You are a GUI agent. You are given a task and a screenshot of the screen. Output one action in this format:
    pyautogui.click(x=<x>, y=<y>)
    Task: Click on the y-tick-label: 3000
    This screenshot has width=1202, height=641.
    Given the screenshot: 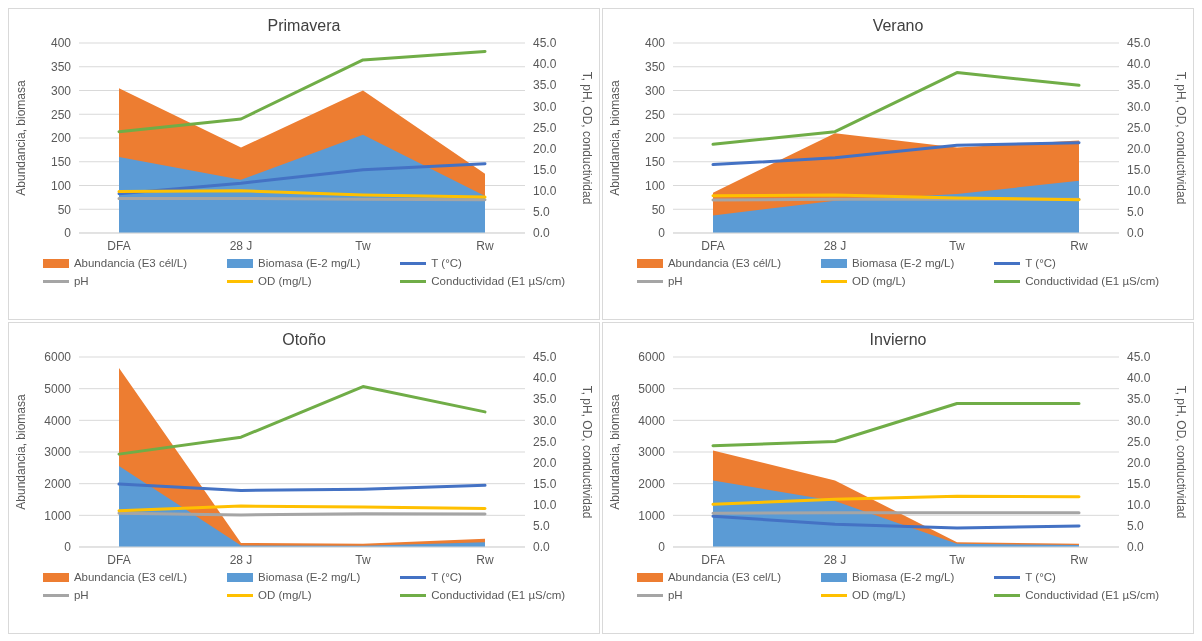 What is the action you would take?
    pyautogui.click(x=652, y=452)
    